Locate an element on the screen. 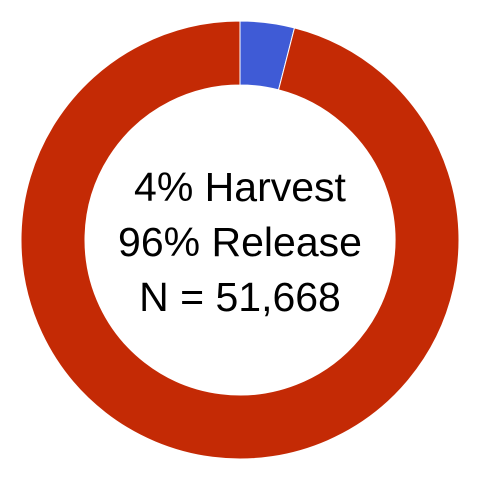 The width and height of the screenshot is (480, 480). center-label-release: 96% Release is located at coordinates (240, 242).